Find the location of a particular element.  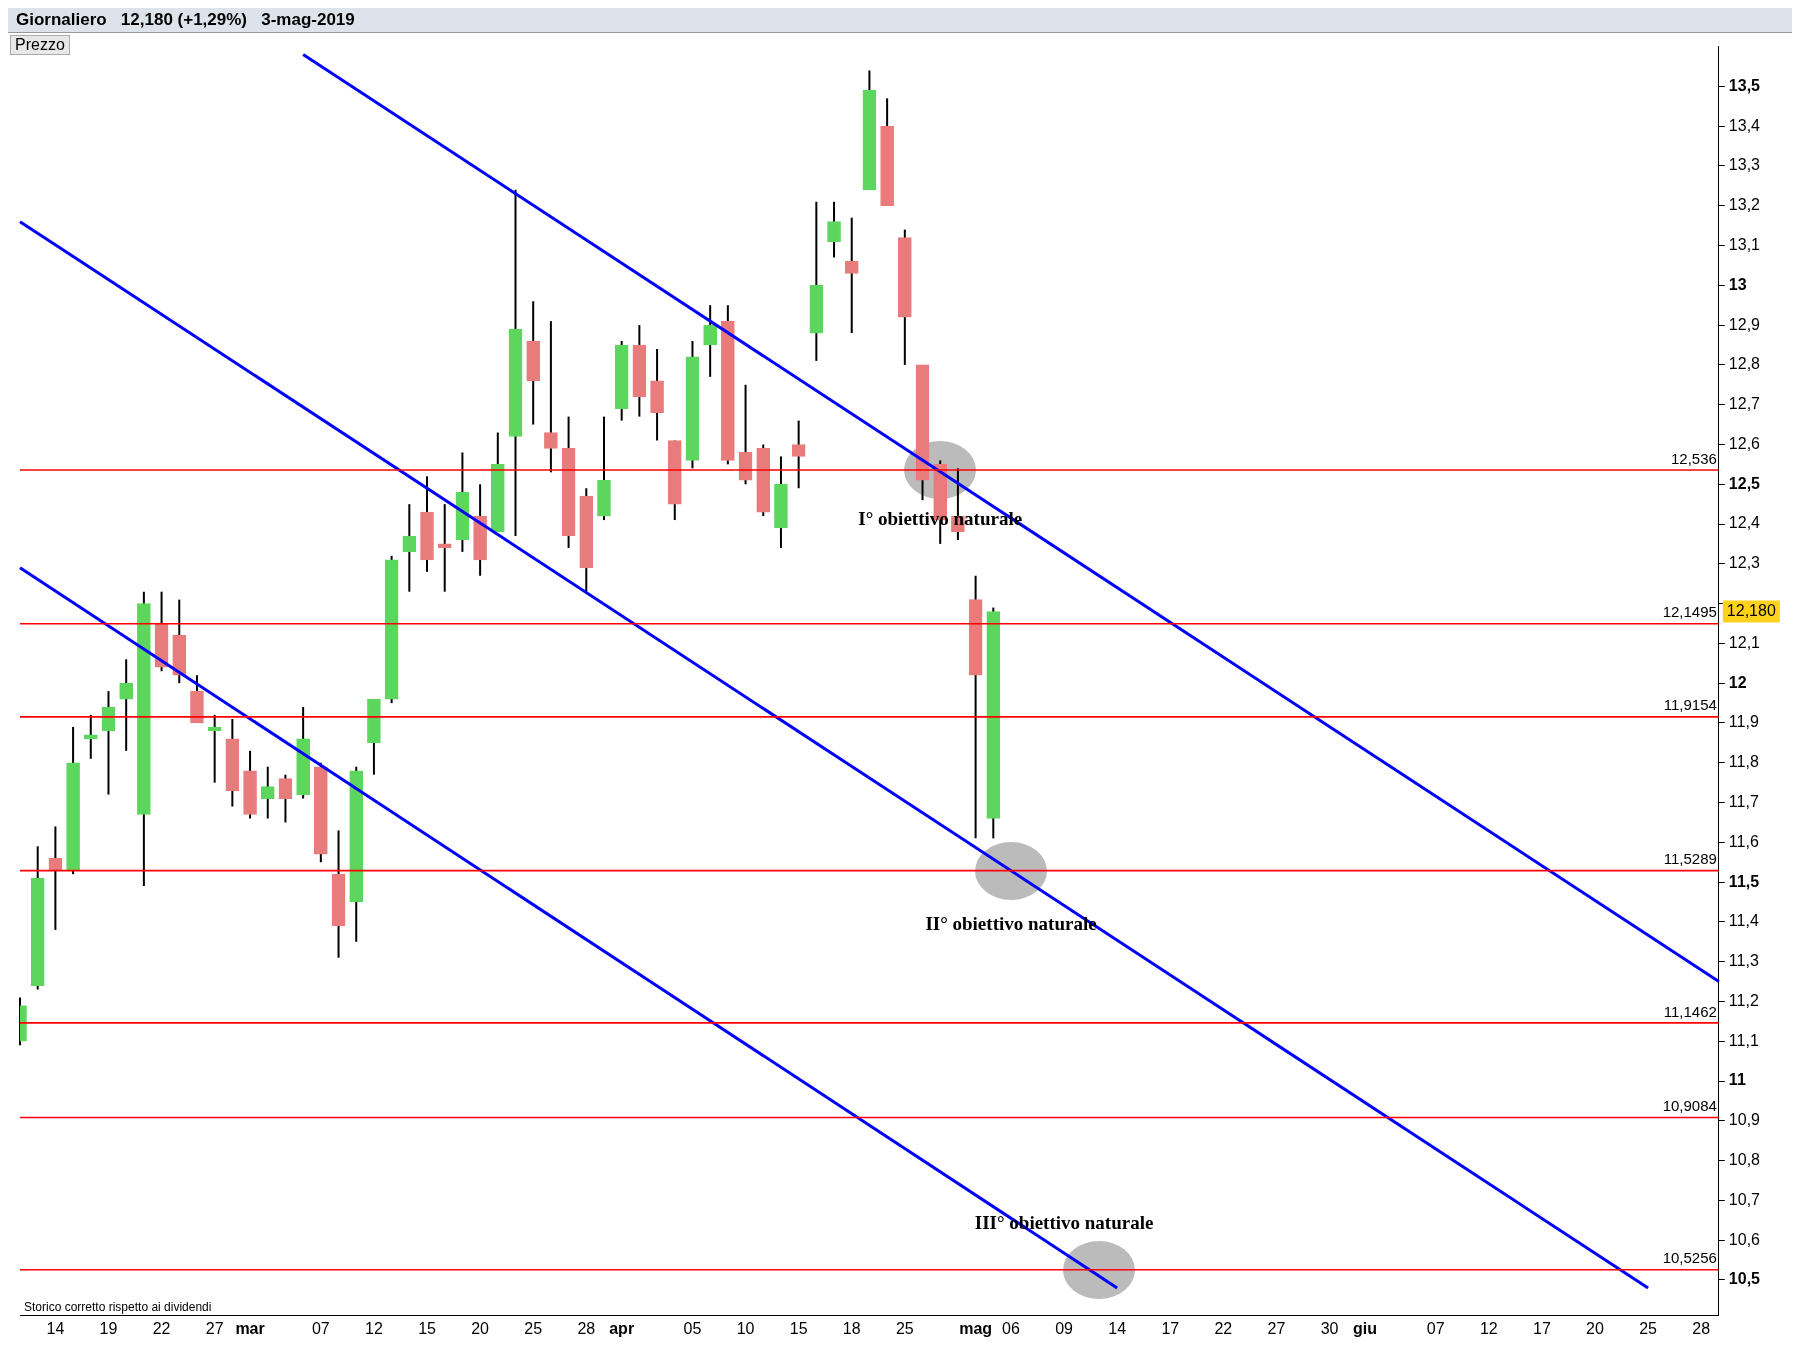

x-tick-label: mag is located at coordinates (976, 1328).